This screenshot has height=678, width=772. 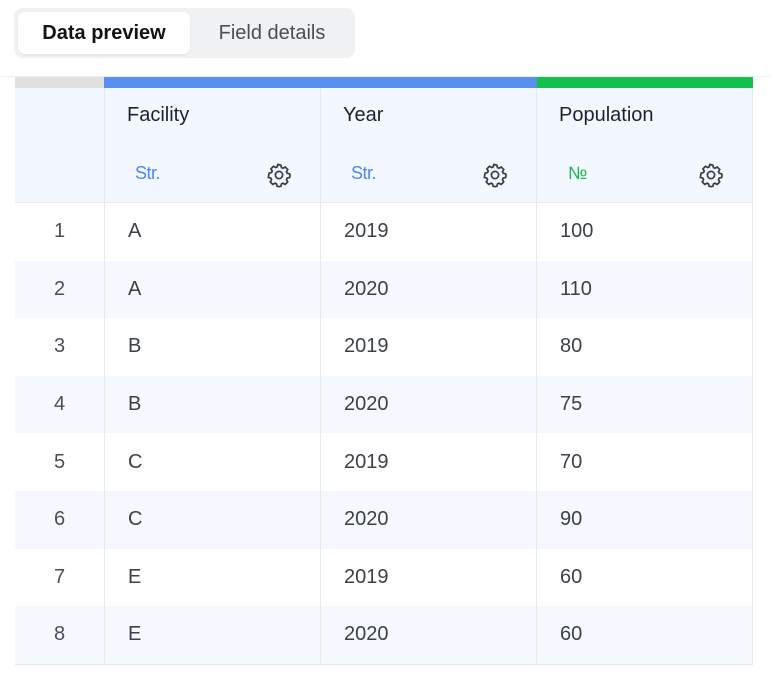 I want to click on index-column-bar, so click(x=59, y=82).